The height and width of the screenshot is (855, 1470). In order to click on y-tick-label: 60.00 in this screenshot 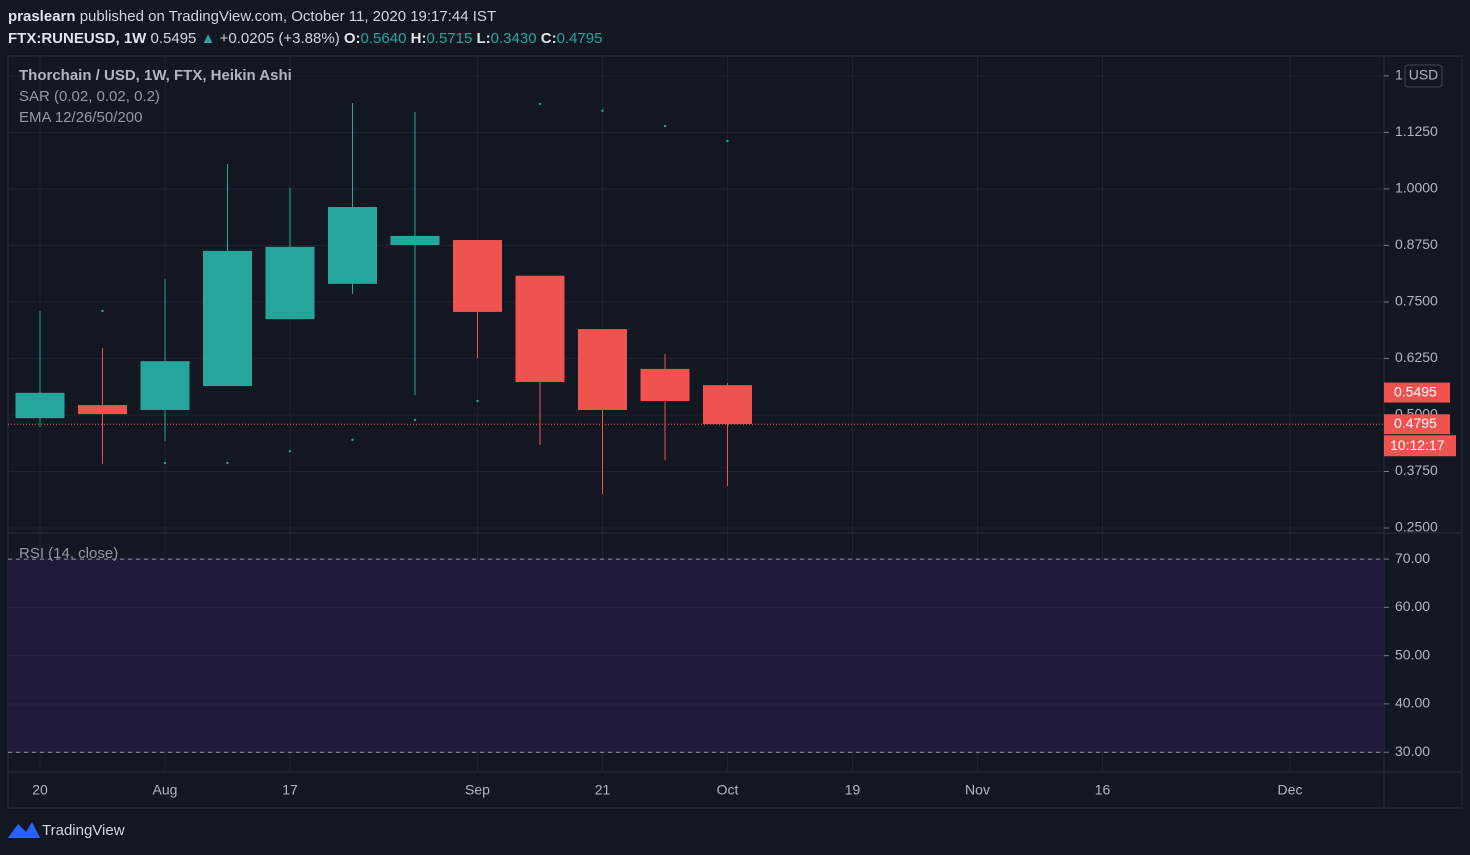, I will do `click(1412, 606)`.